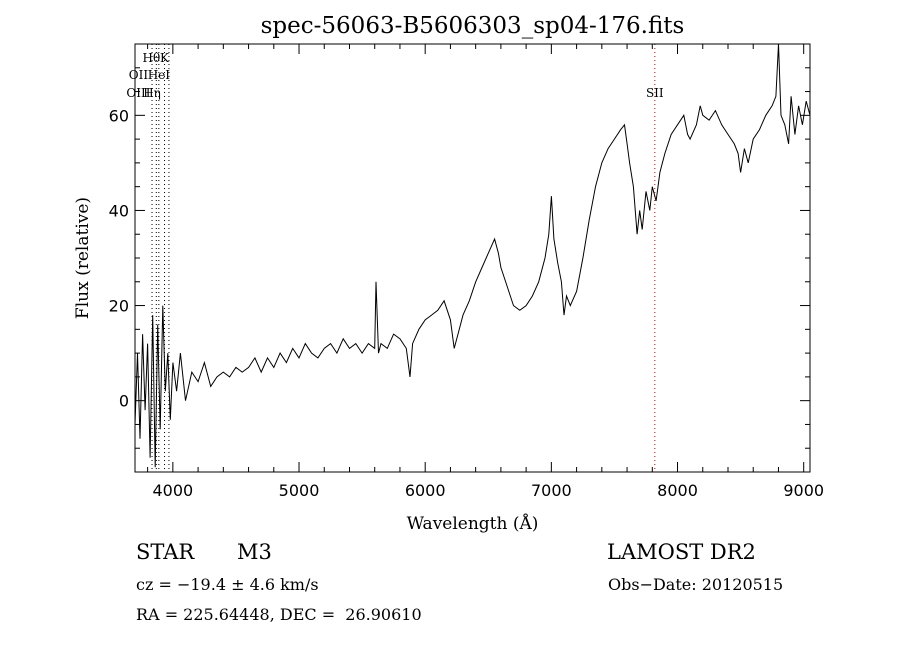 Image resolution: width=900 pixels, height=650 pixels. Describe the element at coordinates (119, 306) in the screenshot. I see `y-tick-label-20: 20` at that location.